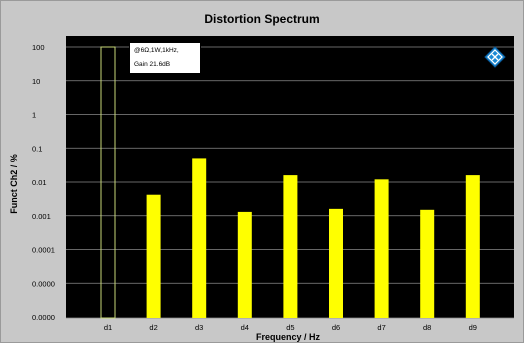 The height and width of the screenshot is (343, 524). Describe the element at coordinates (199, 238) in the screenshot. I see `bar-d3` at that location.